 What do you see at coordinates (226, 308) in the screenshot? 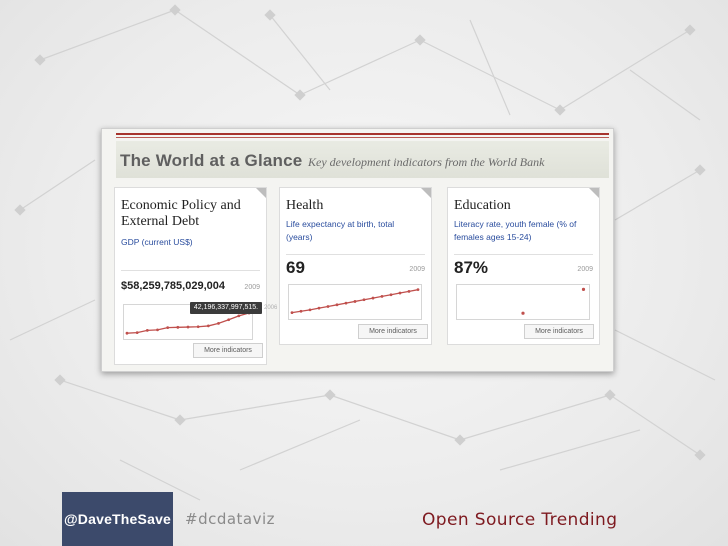
I see `chart-tooltip: 42,196,337,997,515.` at bounding box center [226, 308].